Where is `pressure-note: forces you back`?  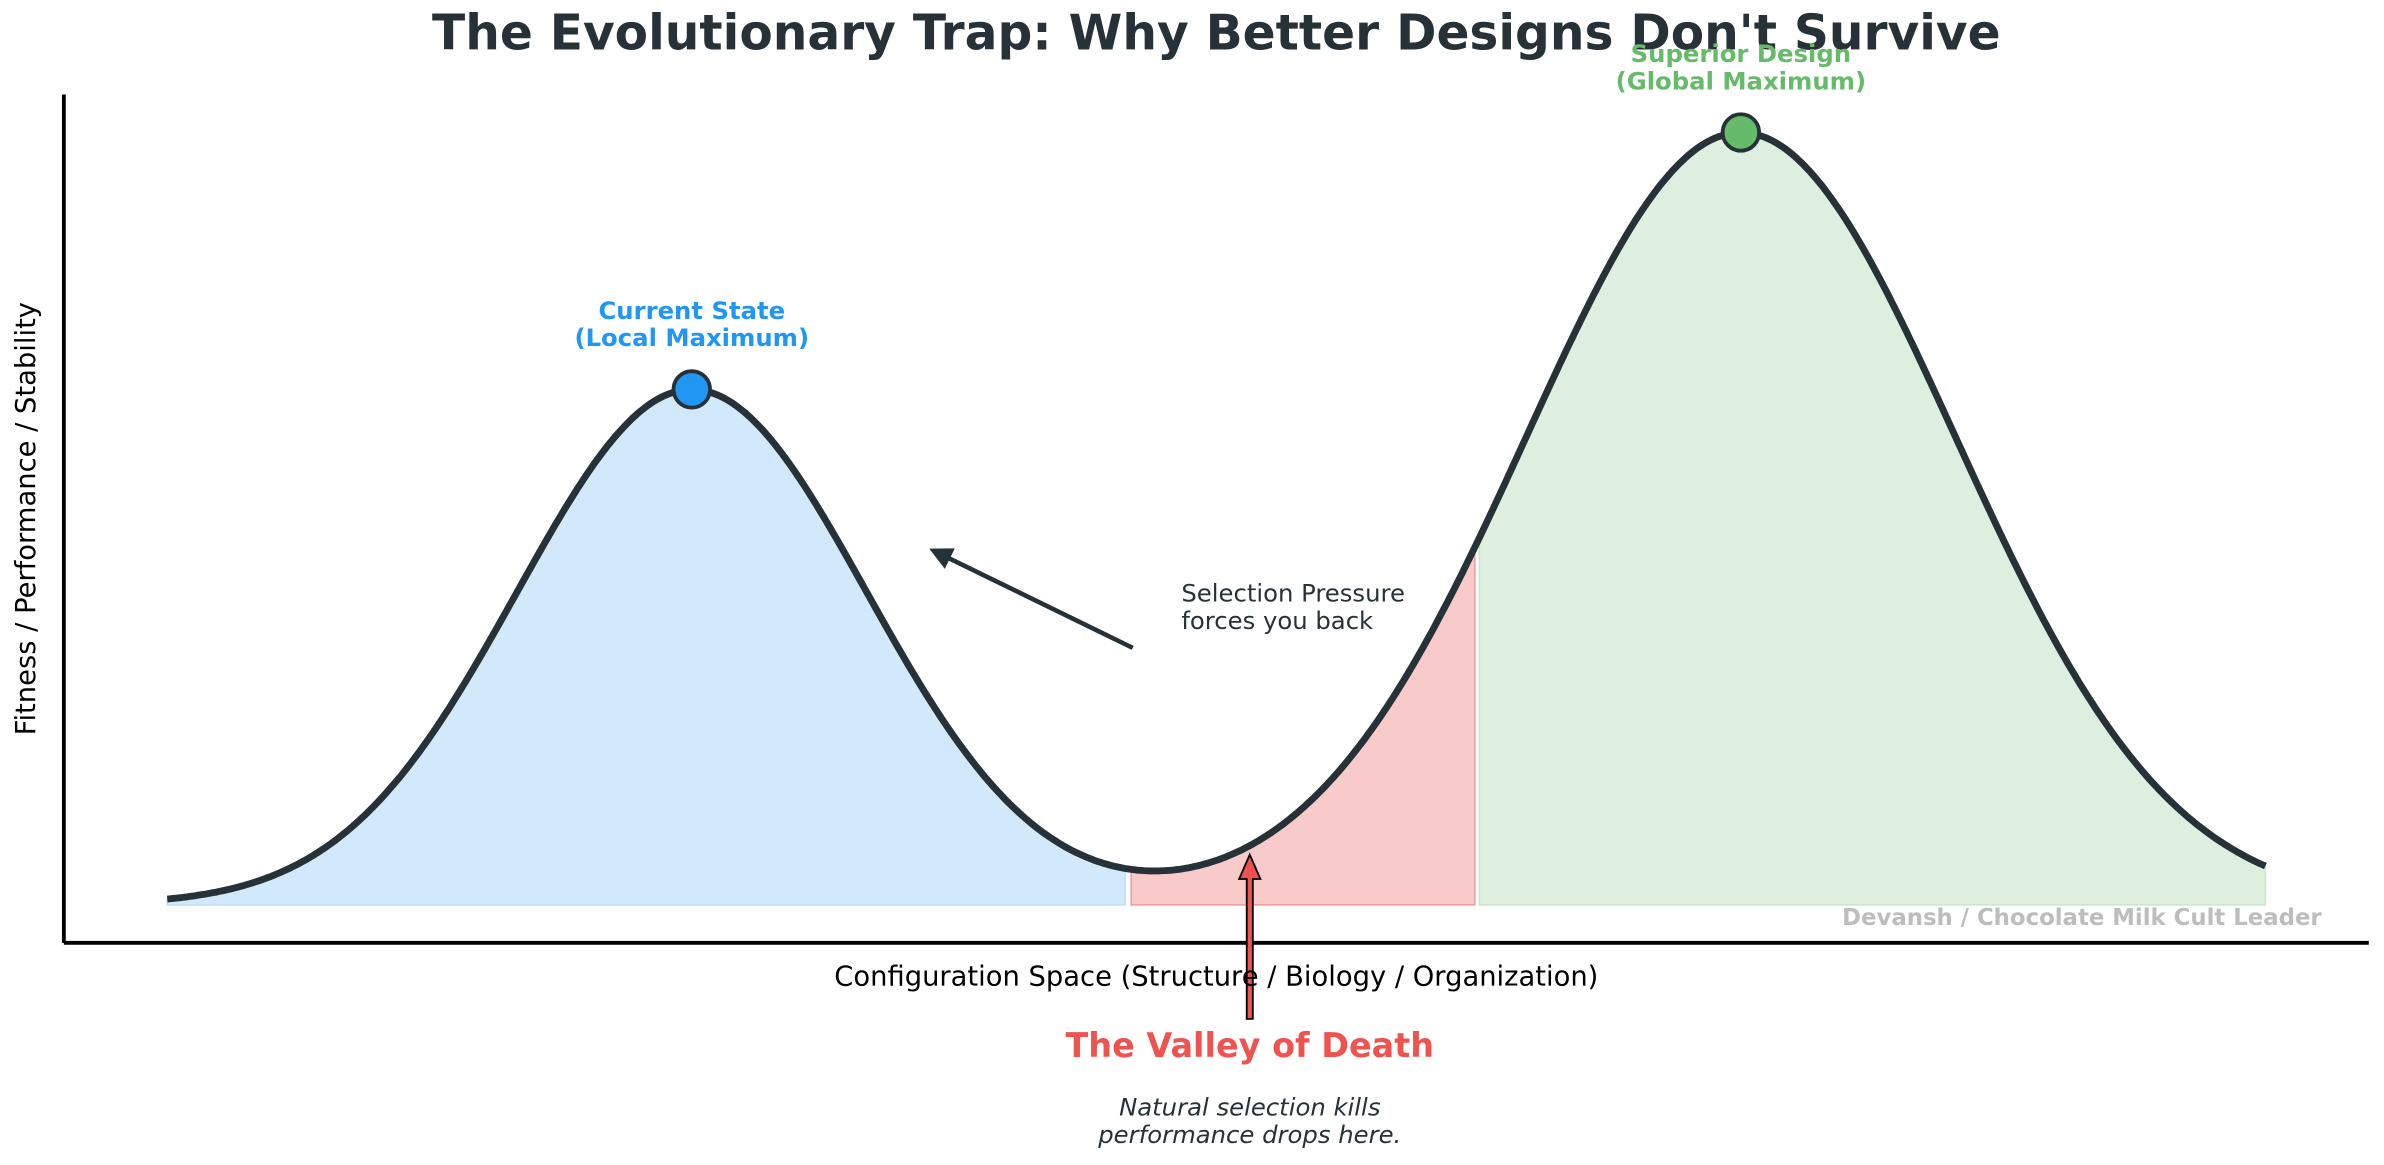 pressure-note: forces you back is located at coordinates (1277, 620).